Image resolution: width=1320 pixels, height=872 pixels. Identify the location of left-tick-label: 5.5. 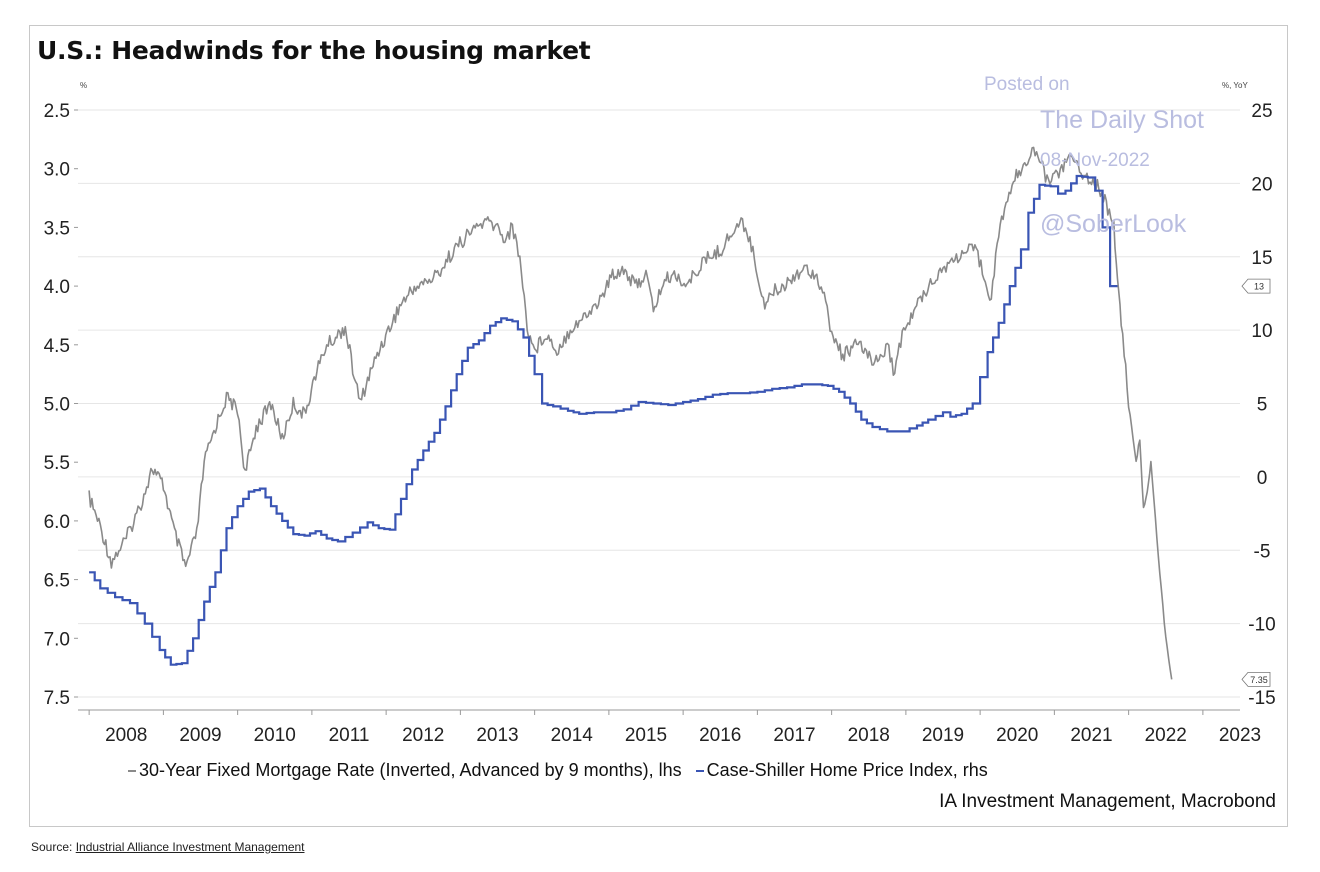
(57, 463).